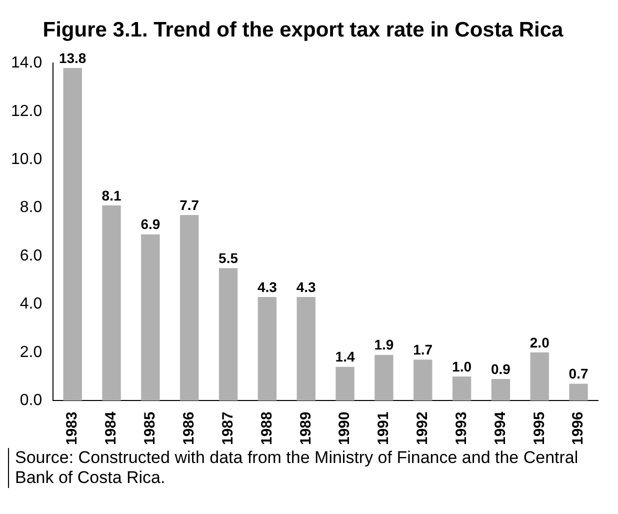 The image size is (618, 514). What do you see at coordinates (303, 30) in the screenshot?
I see `chart-title: Figure 3.1. Trend of the export tax rate in Costa Rica` at bounding box center [303, 30].